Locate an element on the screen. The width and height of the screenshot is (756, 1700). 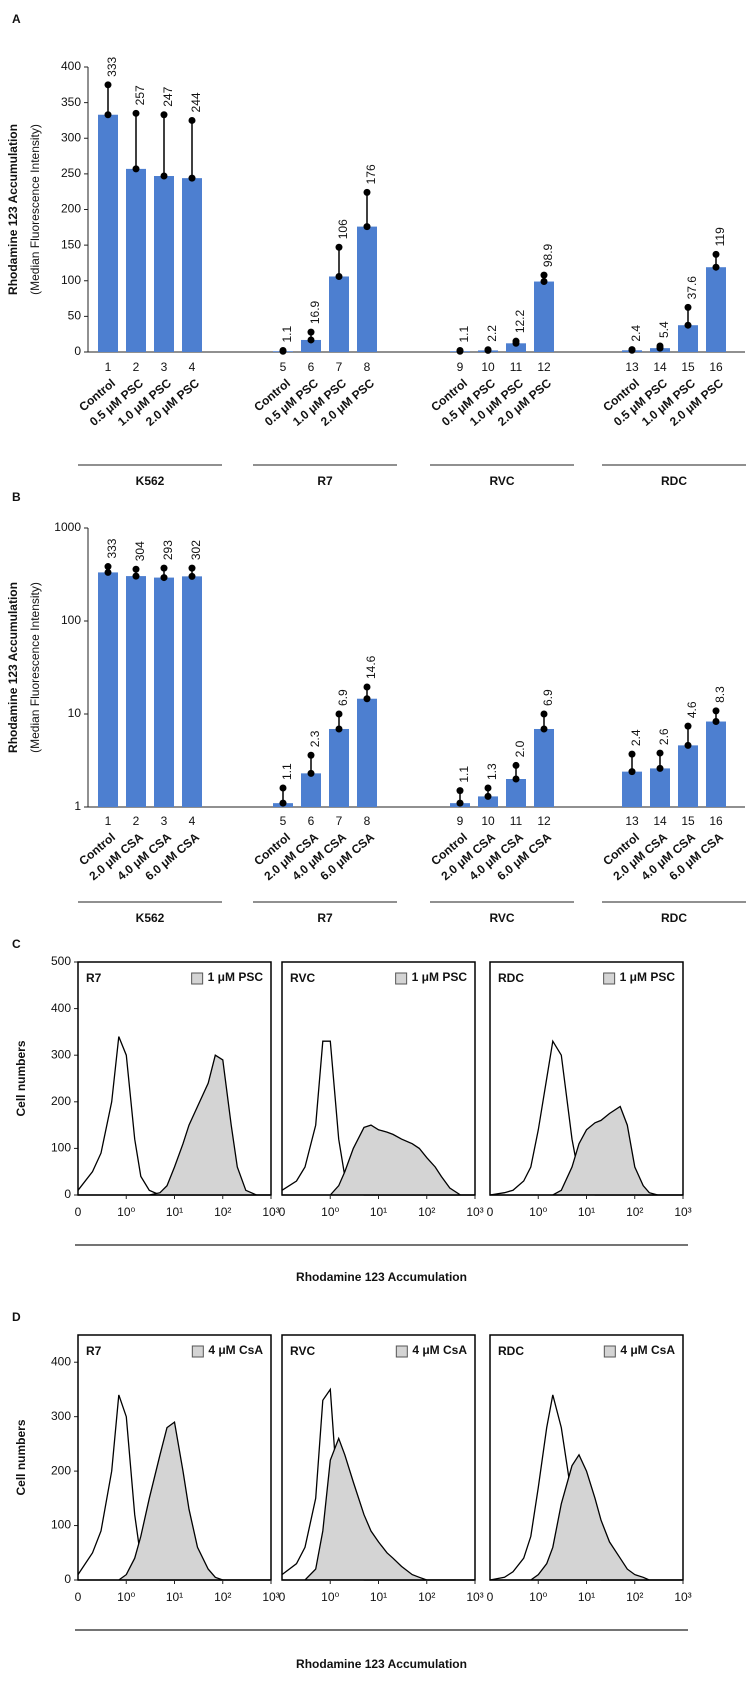
lane-number: 8 is located at coordinates (367, 367).